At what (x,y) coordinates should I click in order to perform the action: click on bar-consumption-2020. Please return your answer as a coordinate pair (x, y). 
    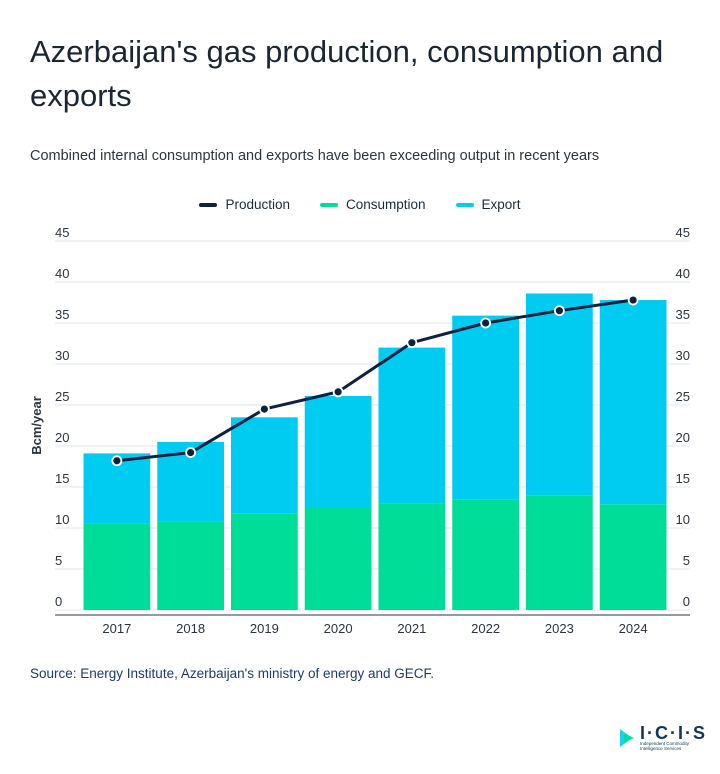
    Looking at the image, I should click on (338, 558).